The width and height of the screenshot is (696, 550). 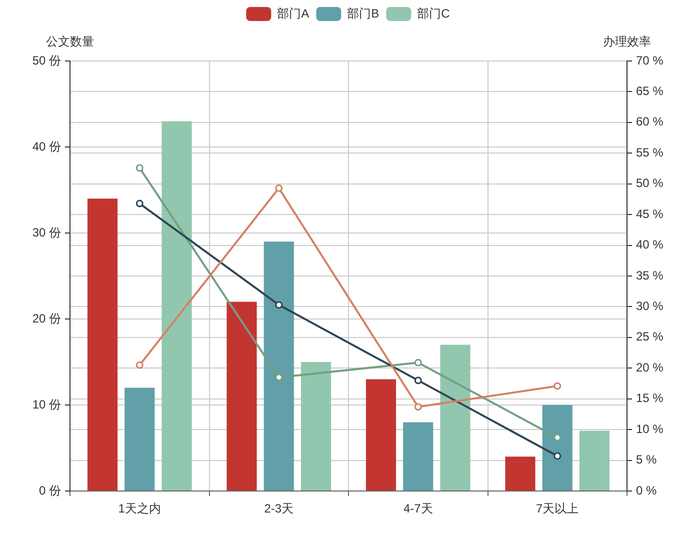 I want to click on y2-tick-label: 50 %, so click(x=650, y=183).